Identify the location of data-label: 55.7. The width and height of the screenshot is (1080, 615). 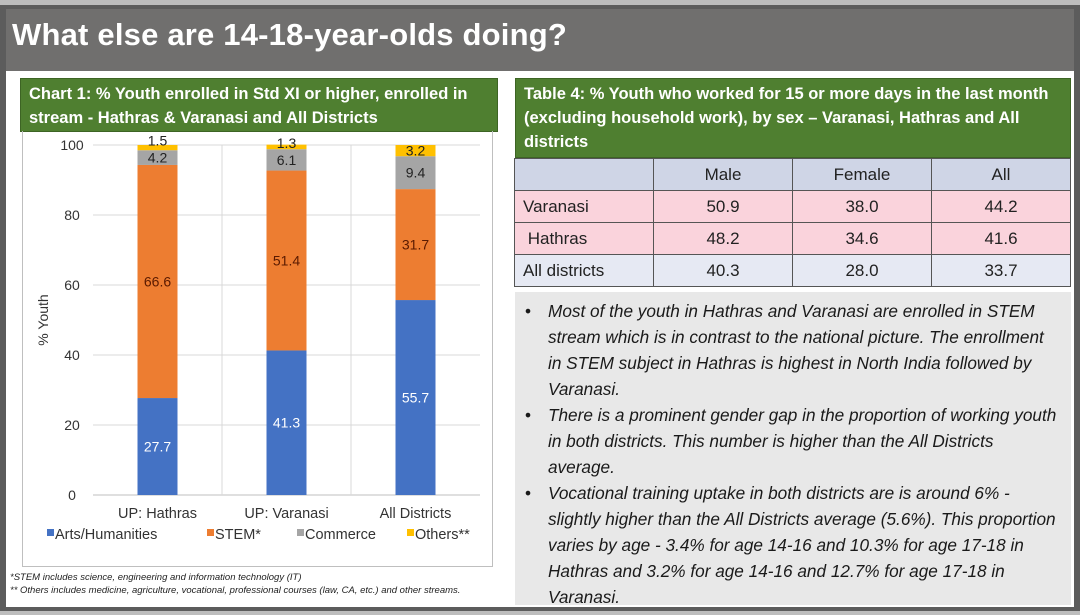
(415, 398).